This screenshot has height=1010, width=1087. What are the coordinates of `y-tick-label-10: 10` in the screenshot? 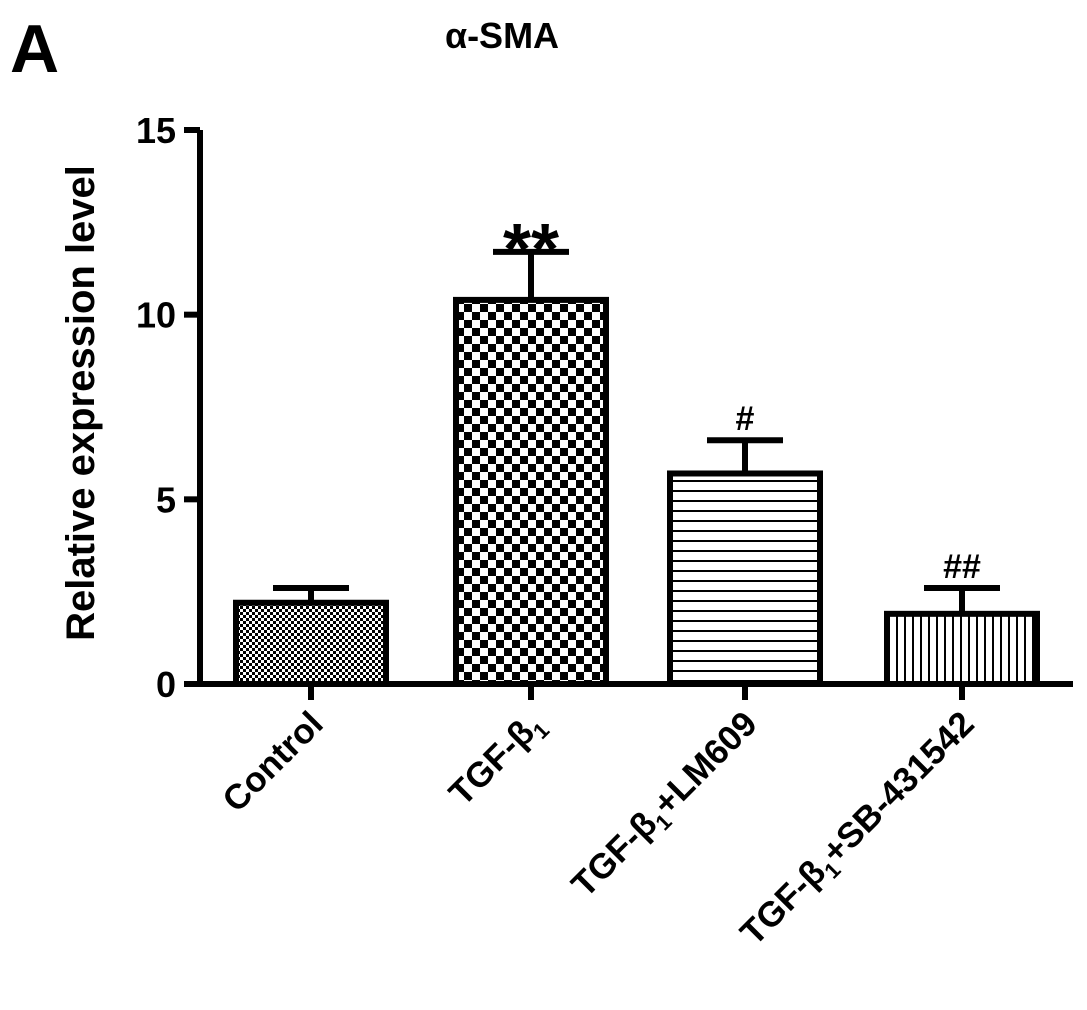 It's located at (156, 315).